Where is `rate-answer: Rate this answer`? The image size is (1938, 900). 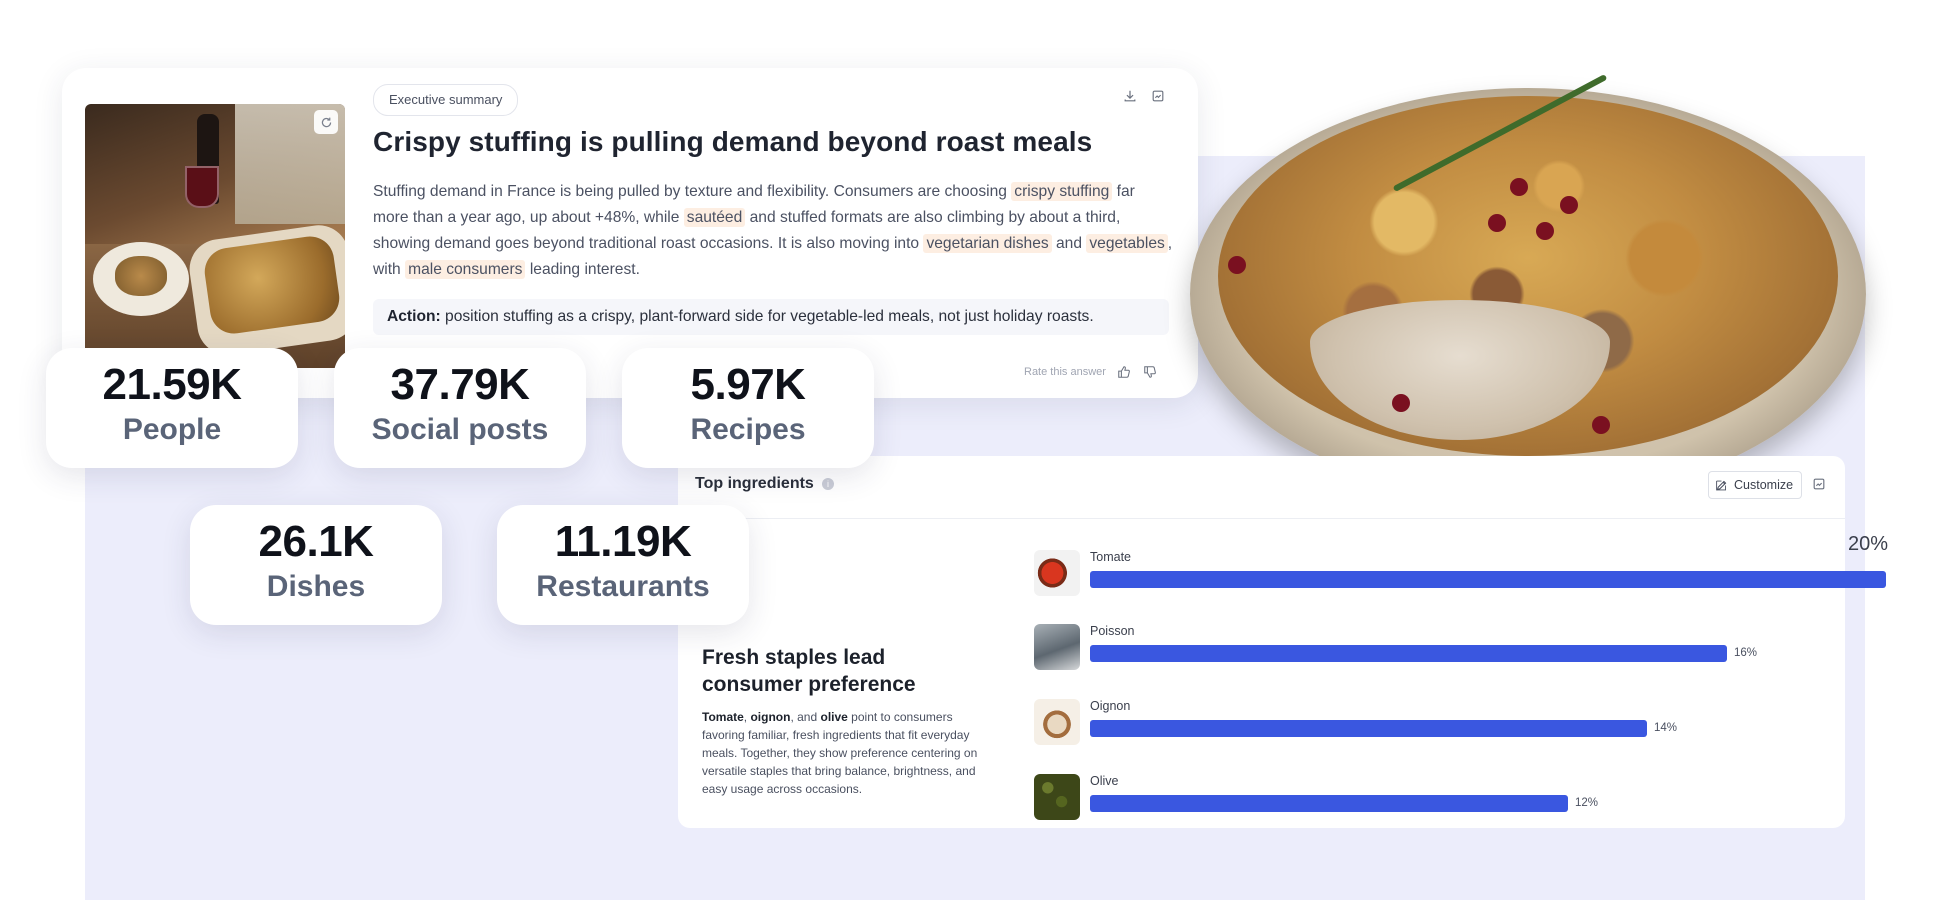
rate-answer: Rate this answer is located at coordinates (1091, 372).